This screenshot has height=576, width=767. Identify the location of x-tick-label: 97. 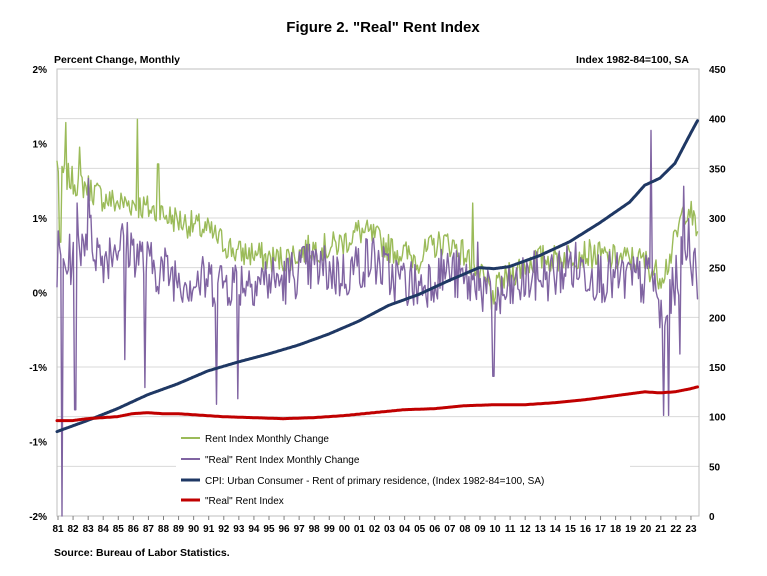
(300, 529).